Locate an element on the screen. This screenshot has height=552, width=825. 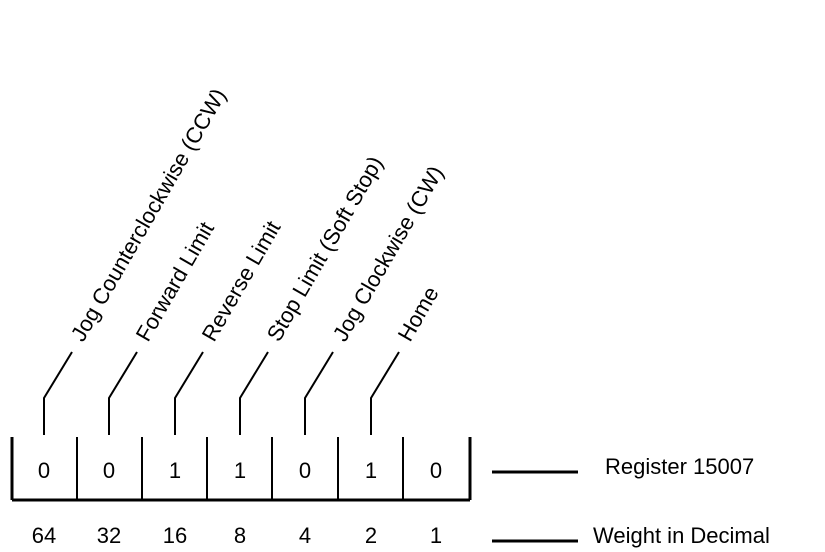
bit-label-stop-limit: Stop Limit (Soft Stop) is located at coordinates (325, 249).